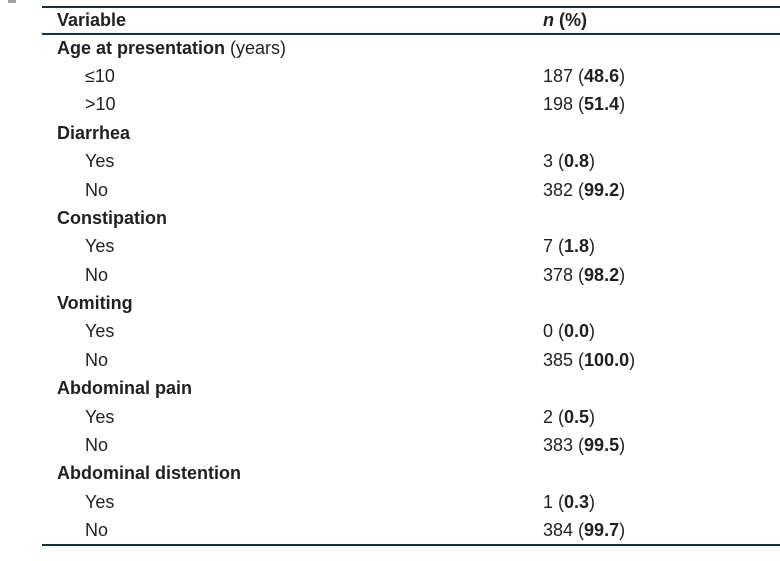 This screenshot has width=780, height=561. I want to click on row-label-text: Age at presentation, so click(141, 47).